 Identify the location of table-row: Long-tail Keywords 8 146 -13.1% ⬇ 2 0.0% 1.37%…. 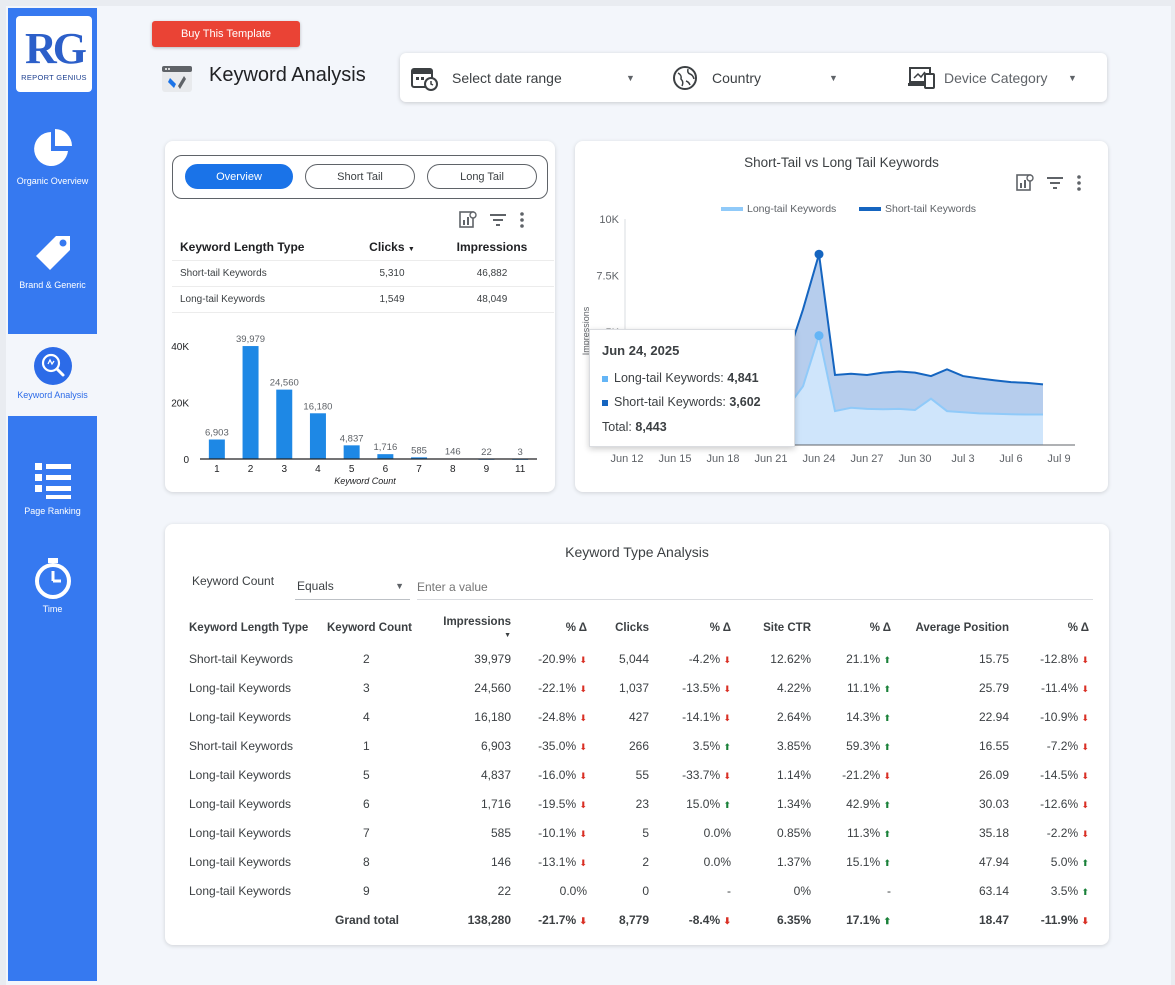
(639, 862).